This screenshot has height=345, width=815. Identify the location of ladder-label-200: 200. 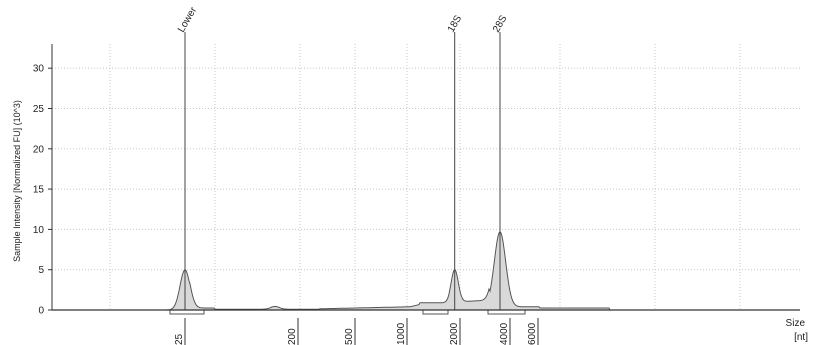
(292, 336).